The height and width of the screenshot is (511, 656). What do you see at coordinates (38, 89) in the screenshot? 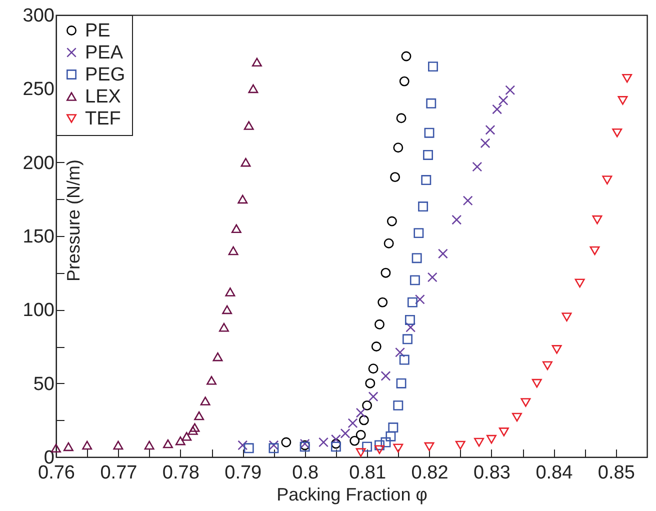
I see `y-tick-label: 250` at bounding box center [38, 89].